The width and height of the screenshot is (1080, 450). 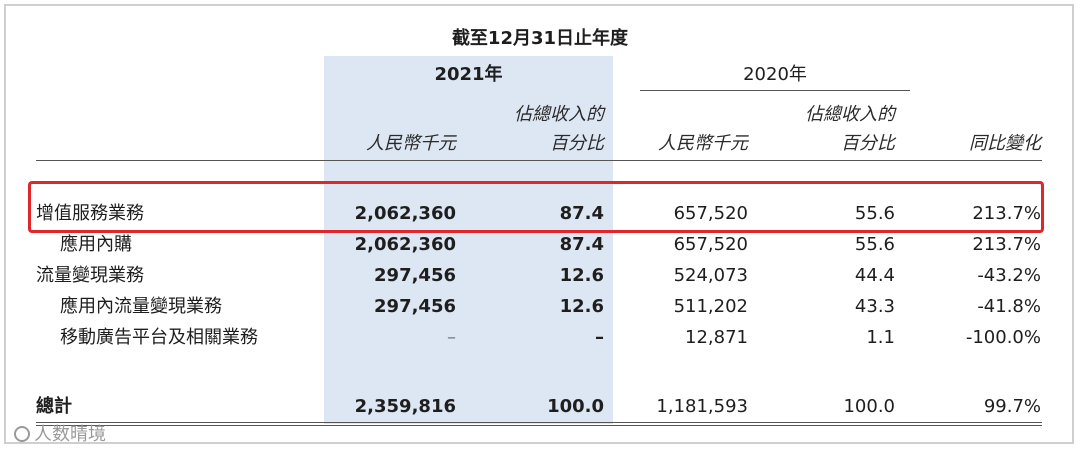 What do you see at coordinates (1012, 406) in the screenshot?
I see `total-yoy: 99.7%` at bounding box center [1012, 406].